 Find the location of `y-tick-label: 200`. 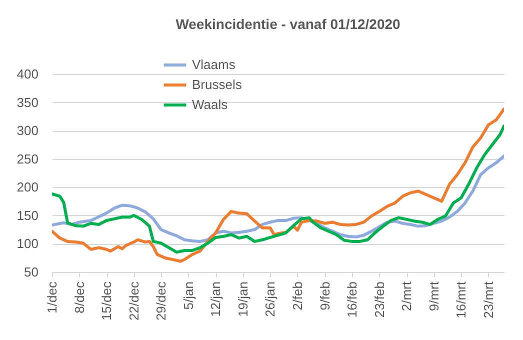

y-tick-label: 200 is located at coordinates (27, 187).